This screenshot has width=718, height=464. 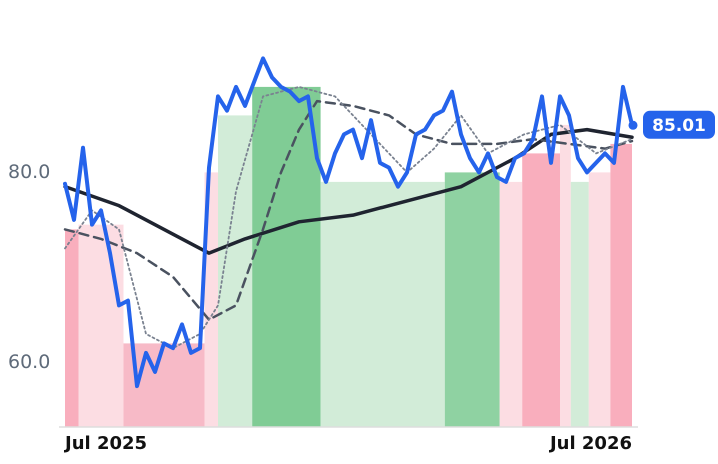 What do you see at coordinates (590, 443) in the screenshot?
I see `x-tick-label: Jul 2026` at bounding box center [590, 443].